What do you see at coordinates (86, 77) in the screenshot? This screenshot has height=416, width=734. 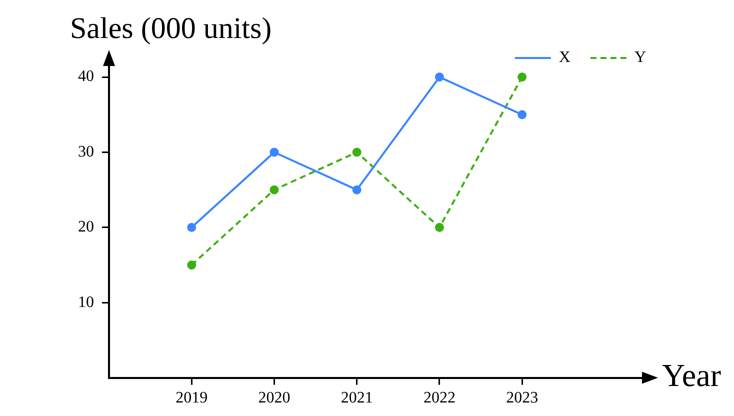 I see `y-tick-label: 40` at bounding box center [86, 77].